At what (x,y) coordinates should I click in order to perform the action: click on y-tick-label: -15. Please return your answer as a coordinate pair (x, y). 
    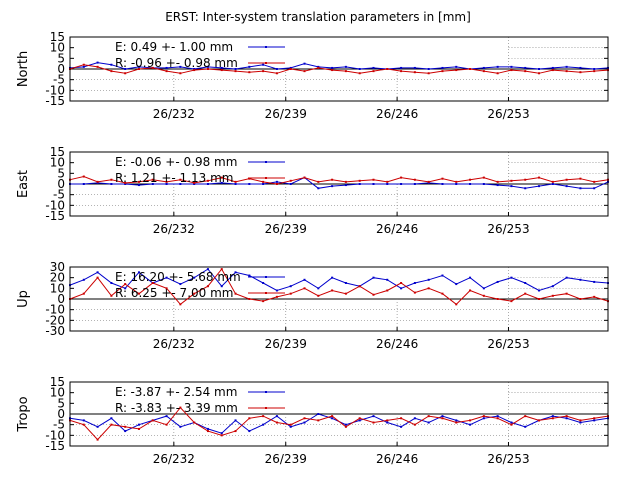
    Looking at the image, I should click on (55, 101).